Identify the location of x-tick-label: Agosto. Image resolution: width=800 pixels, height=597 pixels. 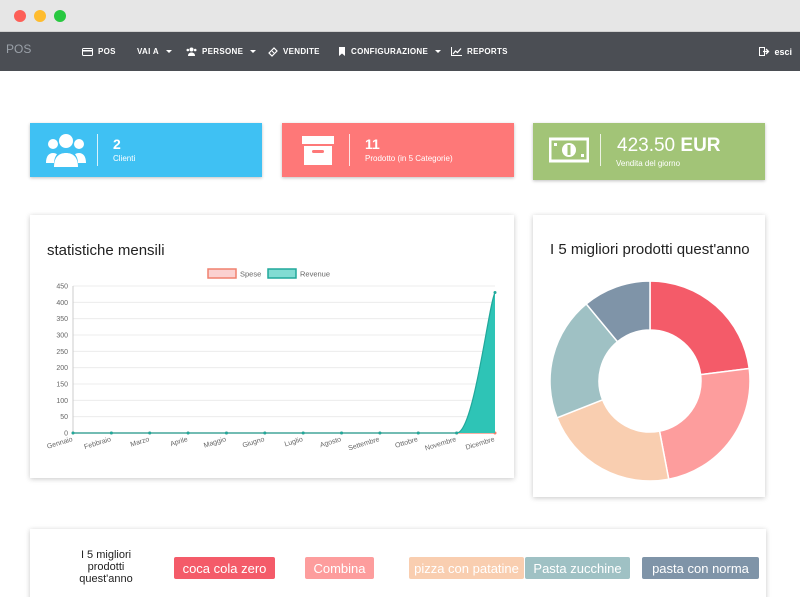
(330, 442).